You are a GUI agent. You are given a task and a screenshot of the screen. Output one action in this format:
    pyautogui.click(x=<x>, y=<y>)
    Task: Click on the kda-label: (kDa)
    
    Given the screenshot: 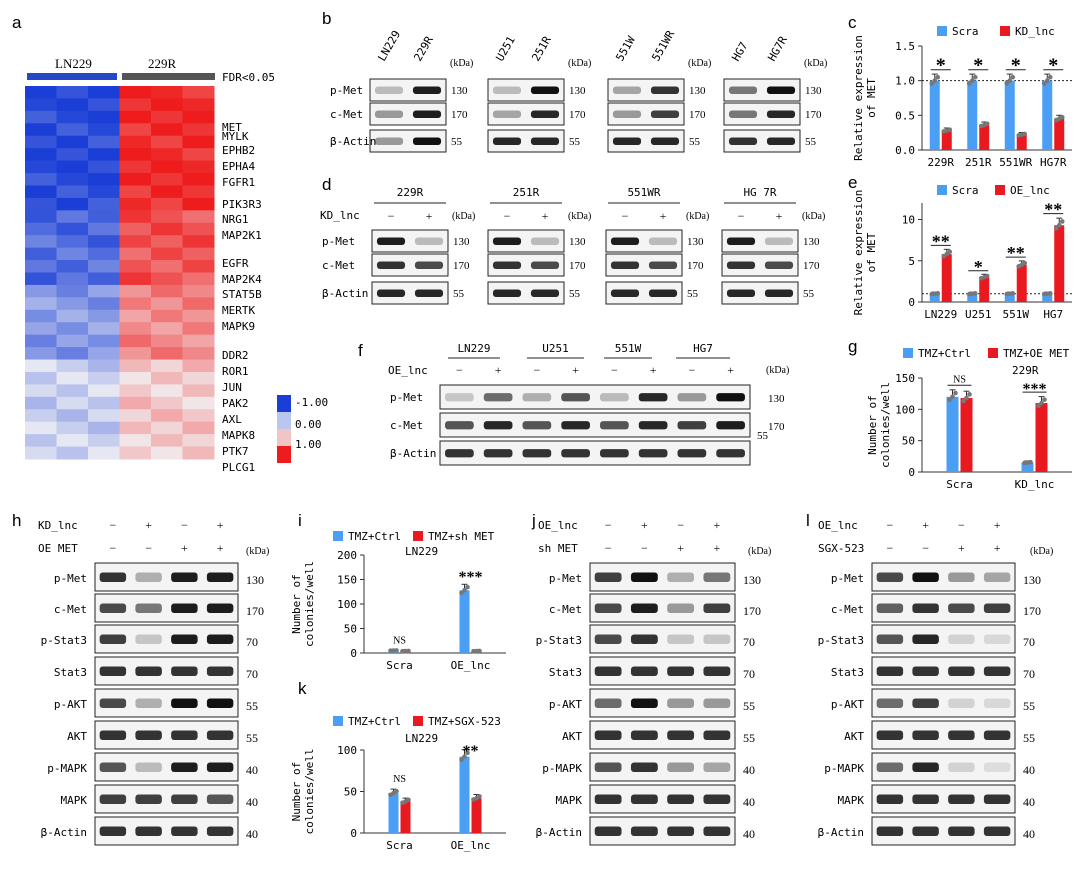 What is the action you would take?
    pyautogui.click(x=463, y=216)
    